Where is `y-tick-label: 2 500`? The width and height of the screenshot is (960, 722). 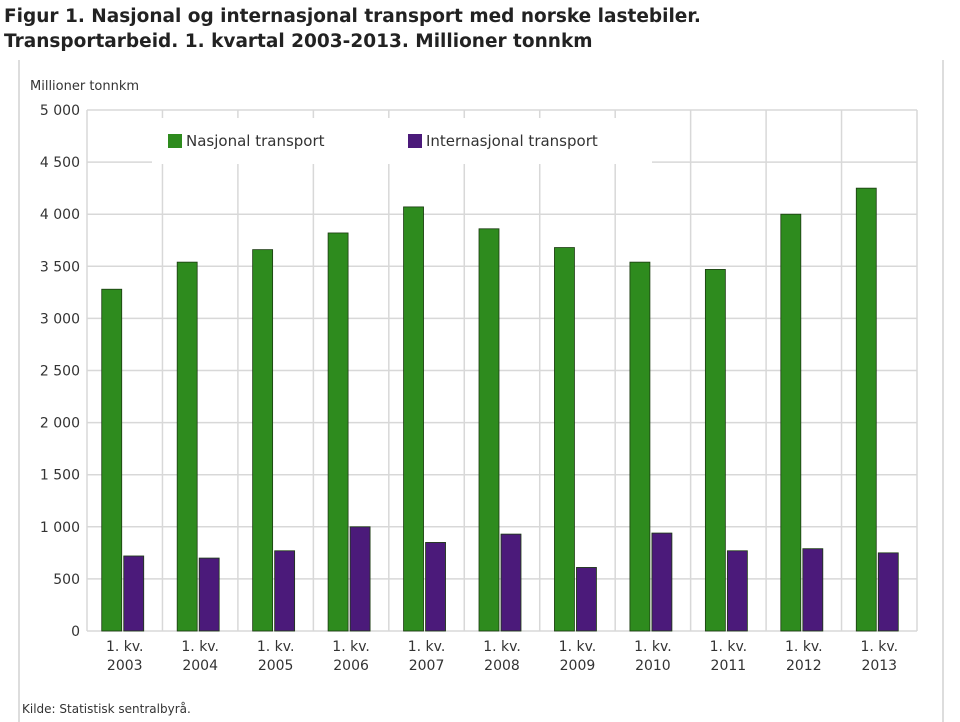 y-tick-label: 2 500 is located at coordinates (60, 372).